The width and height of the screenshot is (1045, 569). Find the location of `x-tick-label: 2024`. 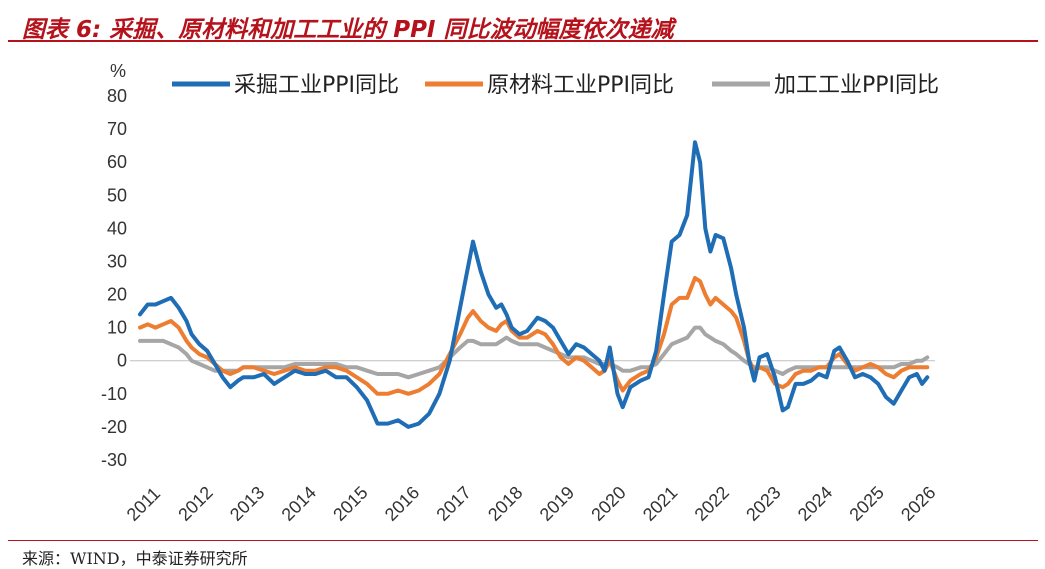

x-tick-label: 2024 is located at coordinates (815, 503).